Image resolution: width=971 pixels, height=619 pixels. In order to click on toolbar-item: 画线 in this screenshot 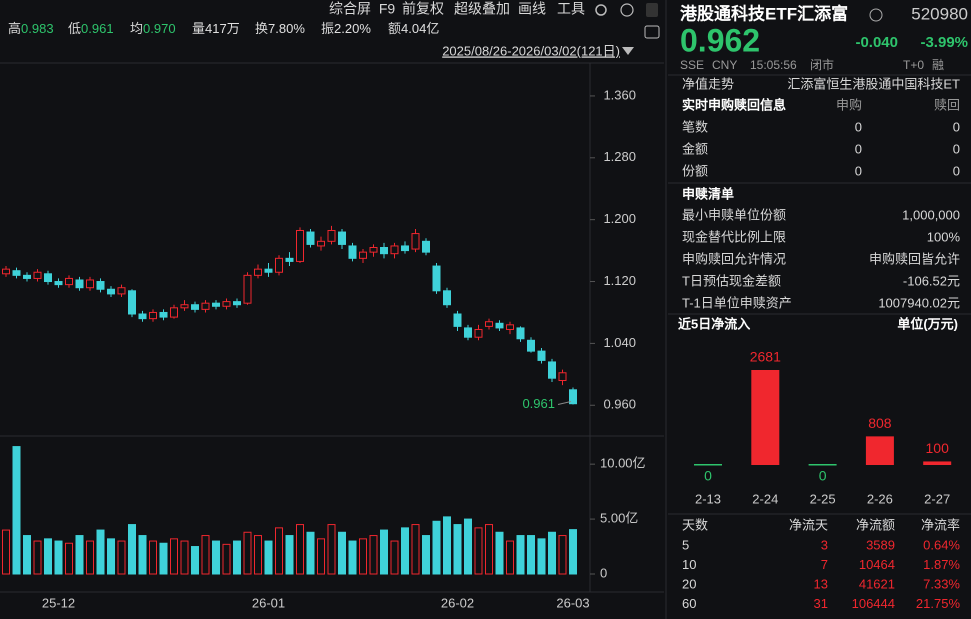, I will do `click(532, 9)`.